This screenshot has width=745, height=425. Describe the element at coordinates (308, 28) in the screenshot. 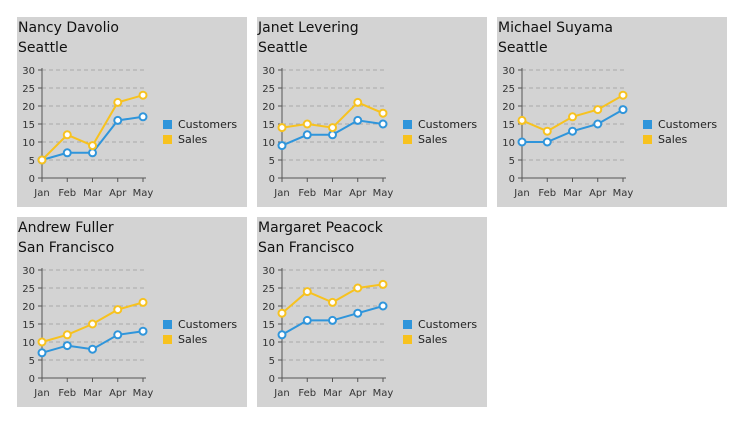

I see `employee-name: Janet Levering` at that location.